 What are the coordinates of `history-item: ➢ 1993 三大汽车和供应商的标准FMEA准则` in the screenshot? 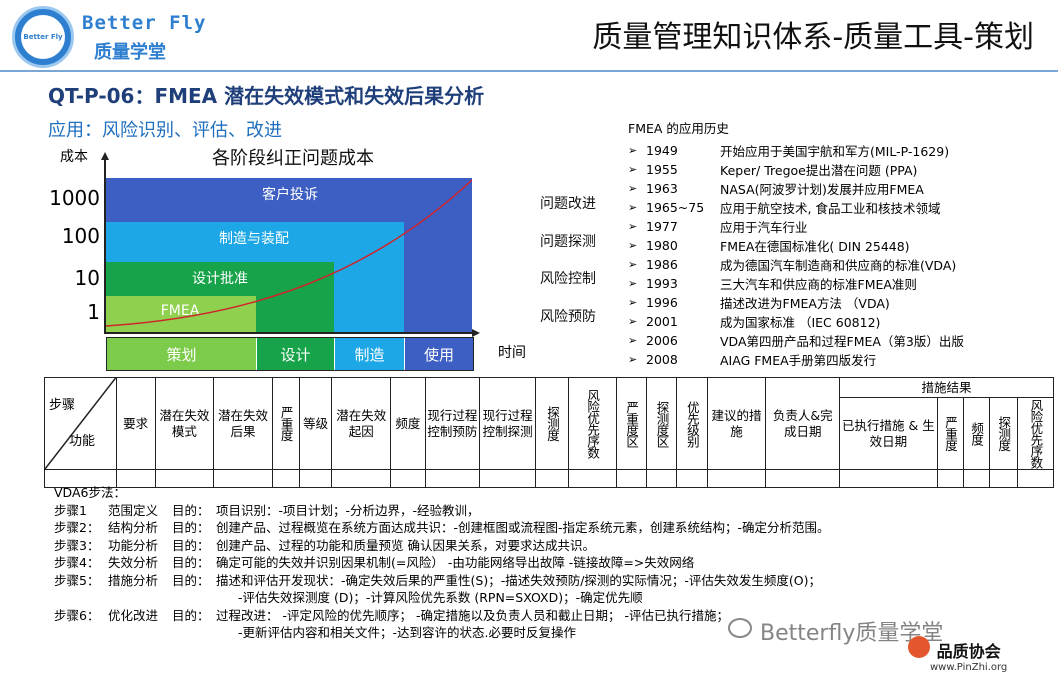 It's located at (796, 283).